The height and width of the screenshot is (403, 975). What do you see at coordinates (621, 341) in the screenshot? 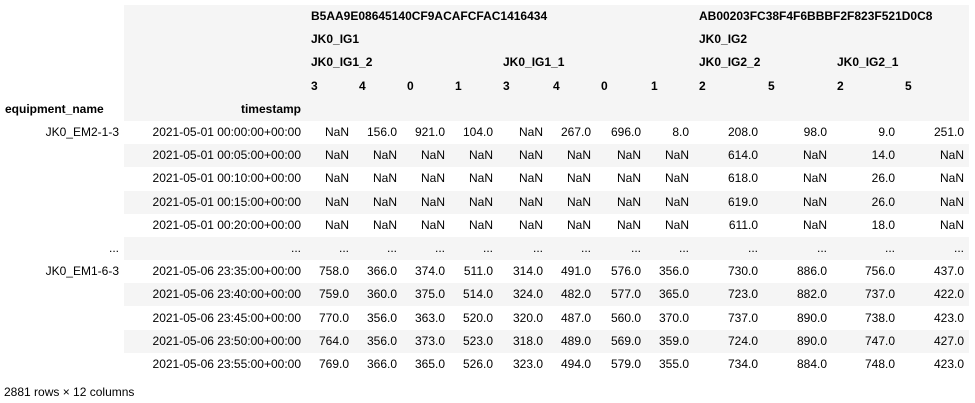
I see `table-cell: 569.0` at bounding box center [621, 341].